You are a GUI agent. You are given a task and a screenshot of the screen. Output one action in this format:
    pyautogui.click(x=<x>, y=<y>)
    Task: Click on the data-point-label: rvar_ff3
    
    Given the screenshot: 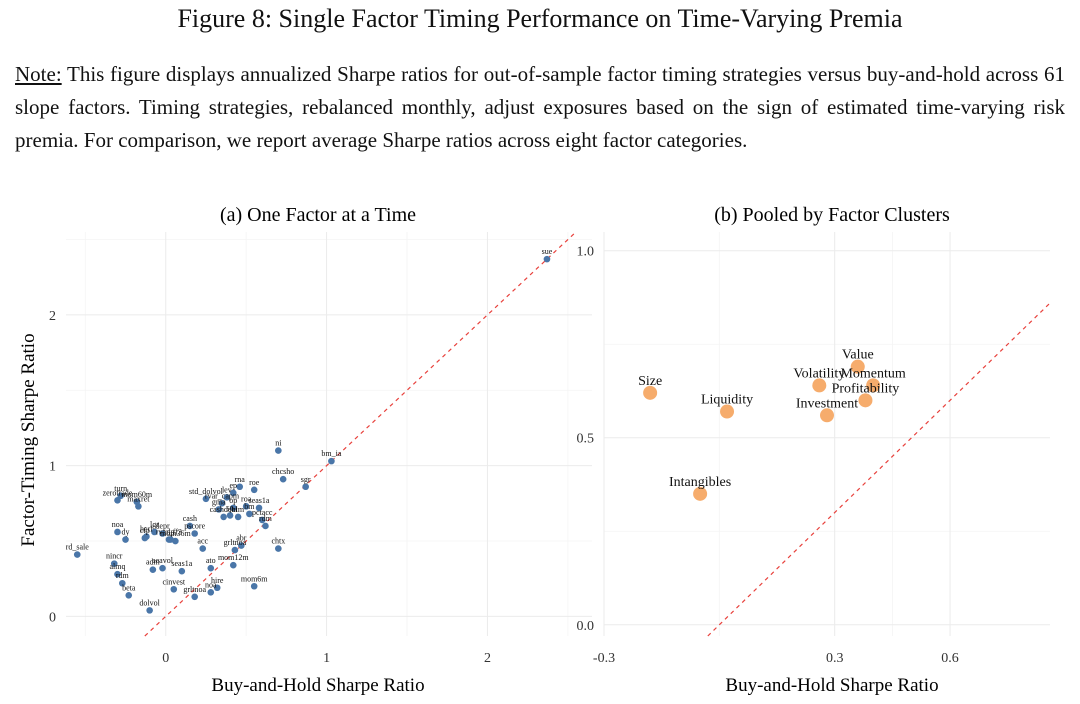 What is the action you would take?
    pyautogui.click(x=169, y=532)
    